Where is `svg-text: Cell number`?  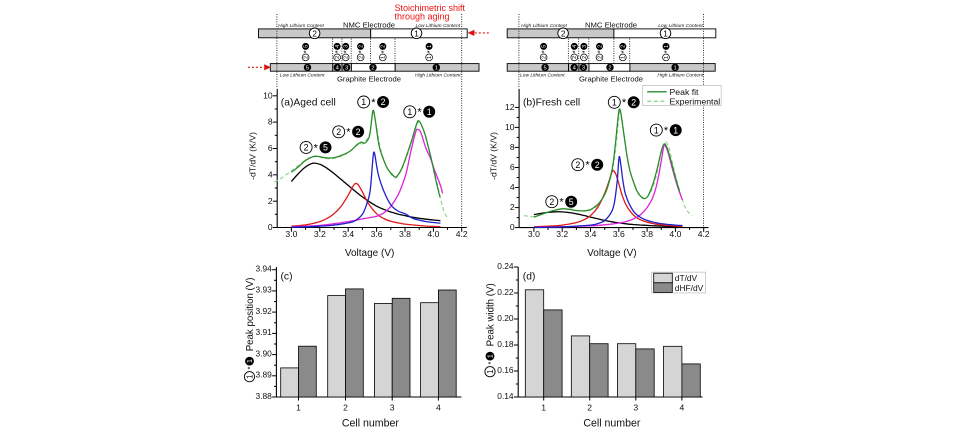 svg-text: Cell number is located at coordinates (612, 424).